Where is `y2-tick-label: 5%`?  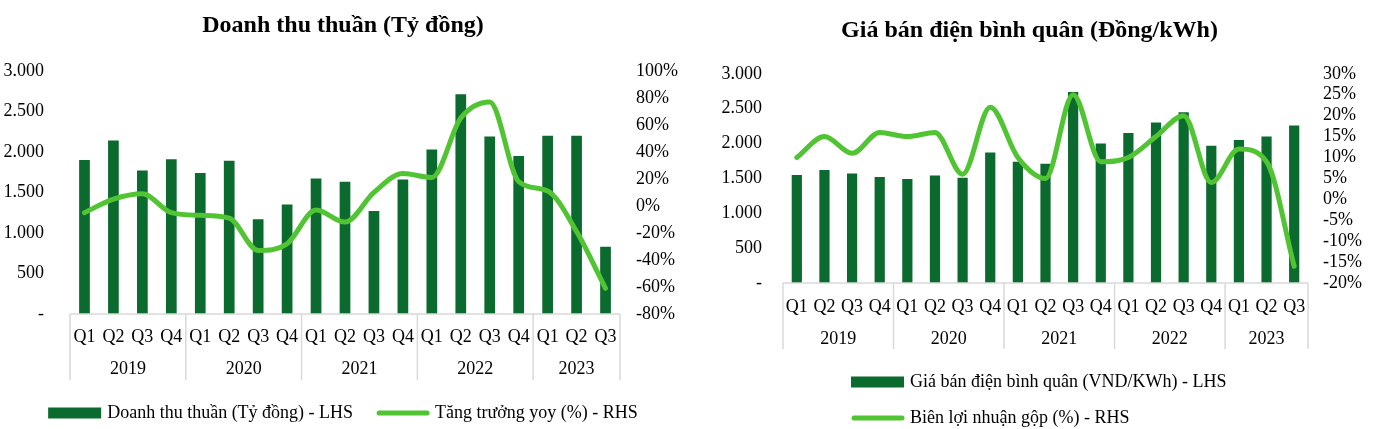
y2-tick-label: 5% is located at coordinates (1335, 177).